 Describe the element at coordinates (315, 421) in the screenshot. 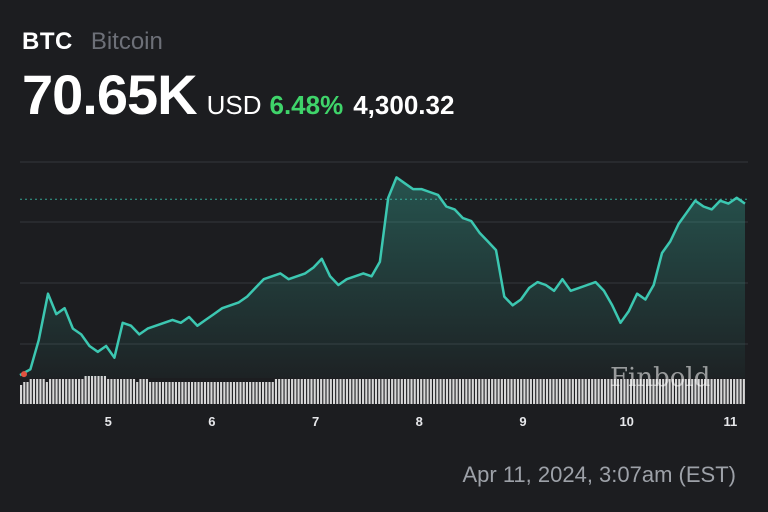

I see `x-tick-label: 7` at that location.